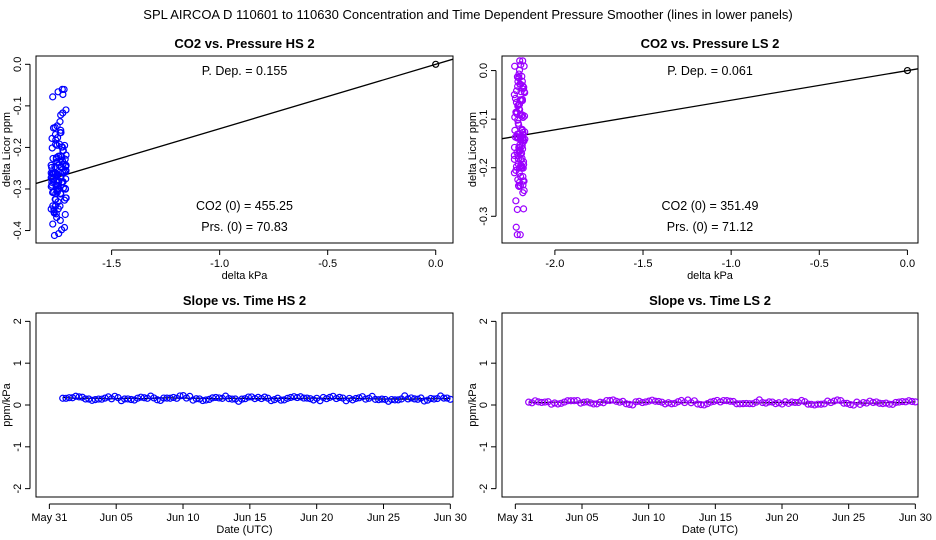  What do you see at coordinates (710, 276) in the screenshot?
I see `x-axis-label: delta kPa` at bounding box center [710, 276].